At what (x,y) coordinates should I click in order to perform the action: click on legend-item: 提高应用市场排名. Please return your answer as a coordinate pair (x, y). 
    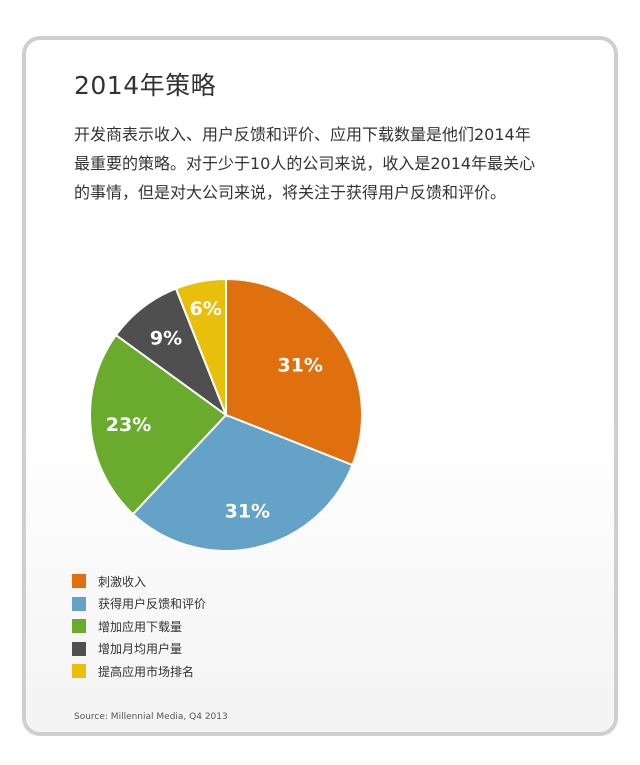
    Looking at the image, I should click on (139, 671).